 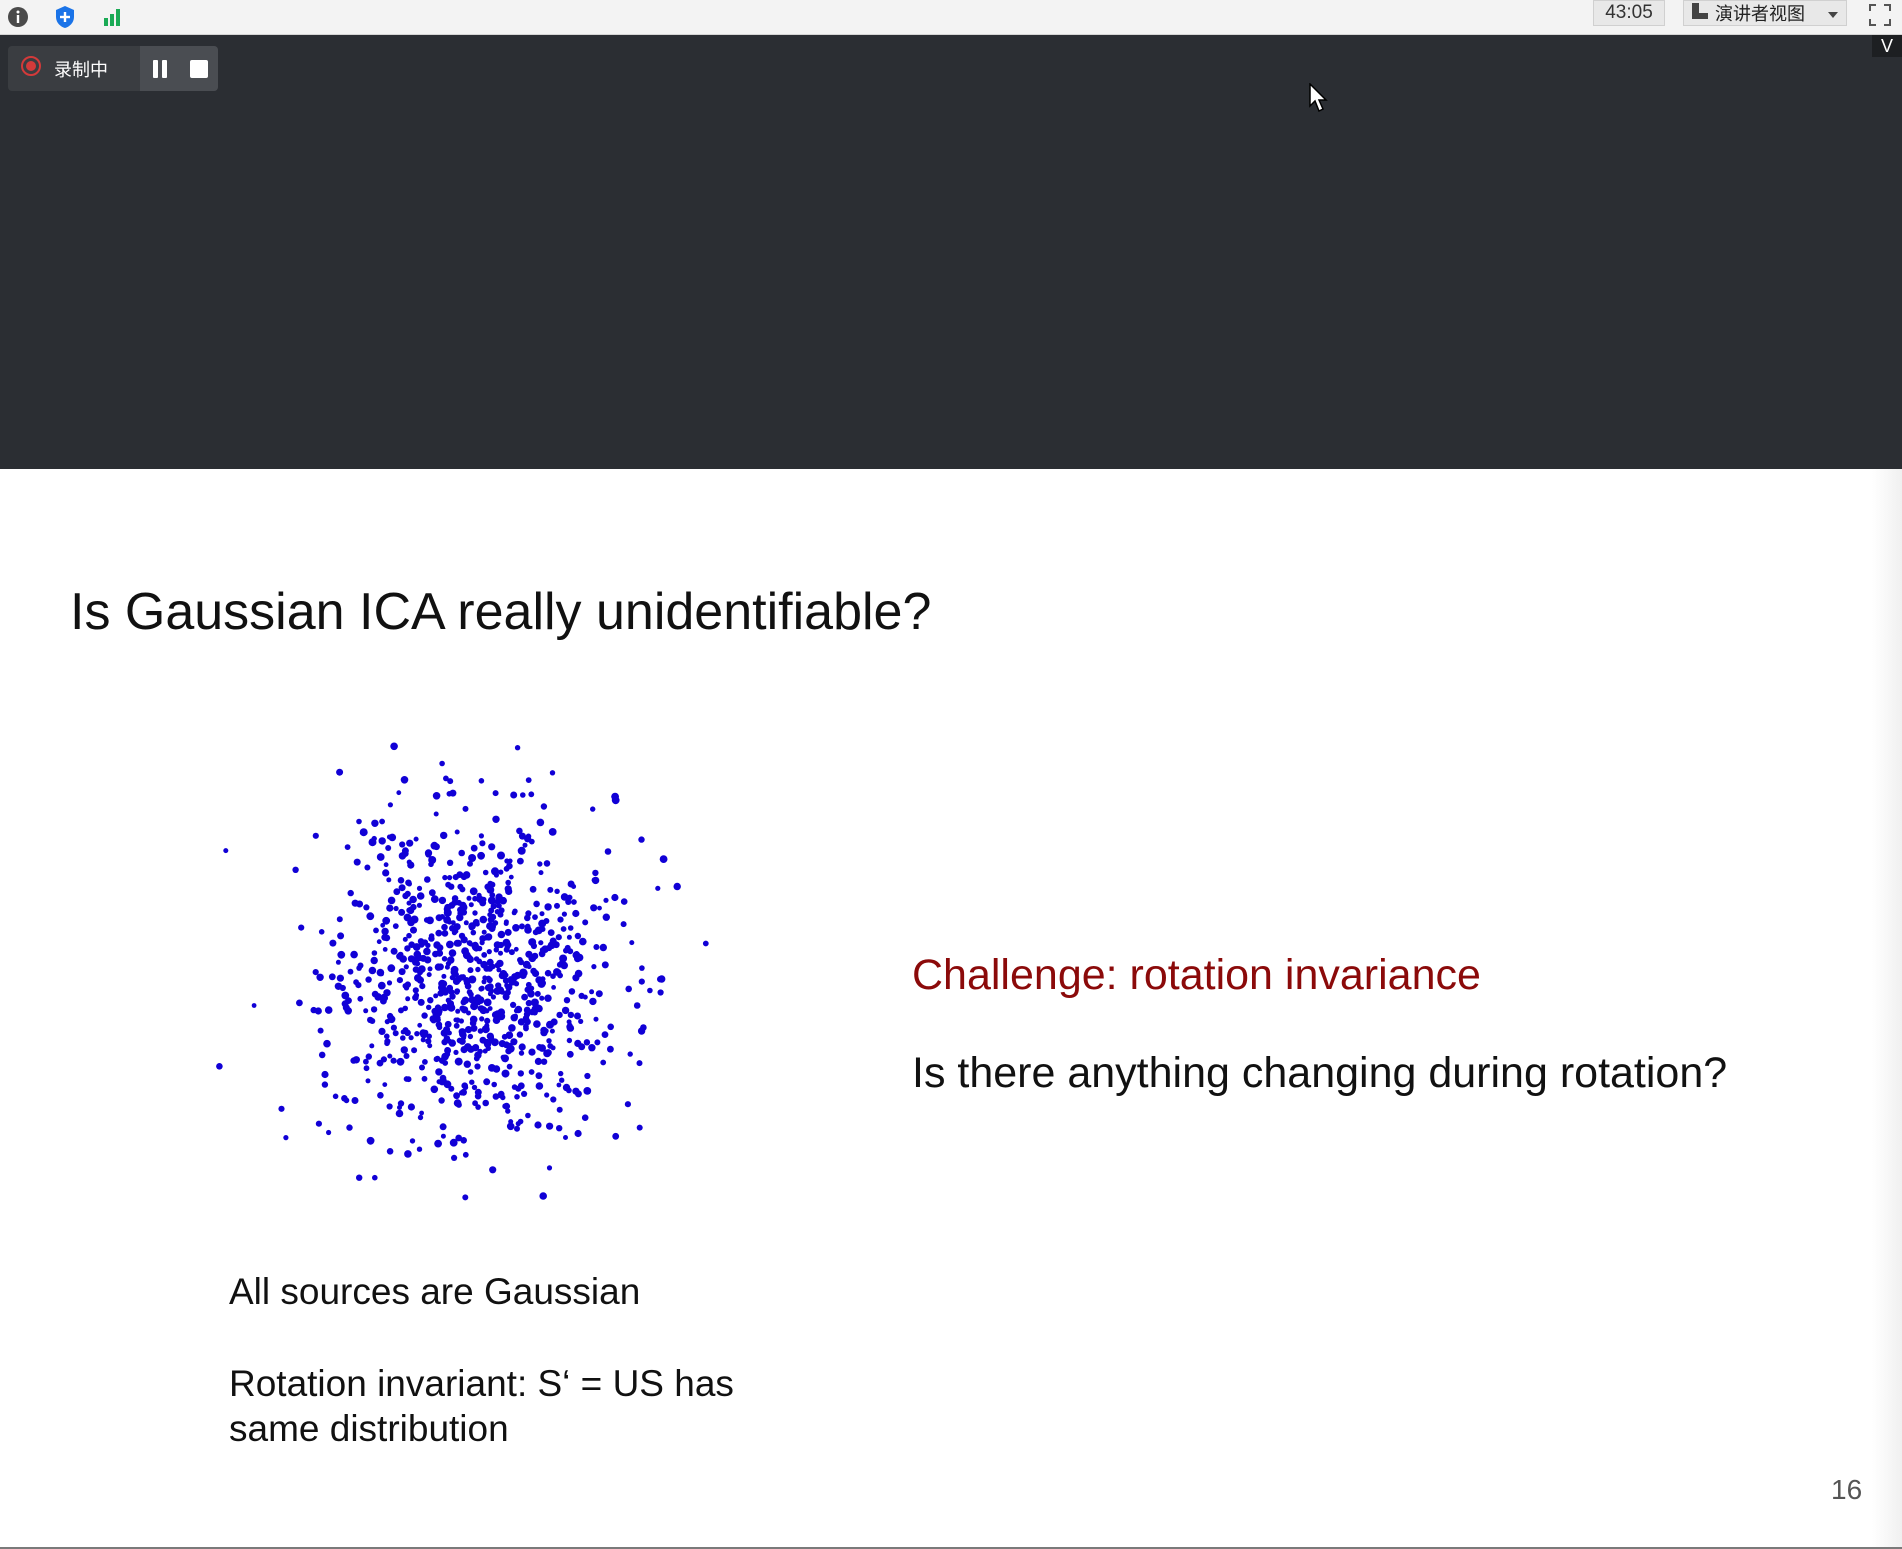 What do you see at coordinates (1887, 46) in the screenshot?
I see `collapse-button: V` at bounding box center [1887, 46].